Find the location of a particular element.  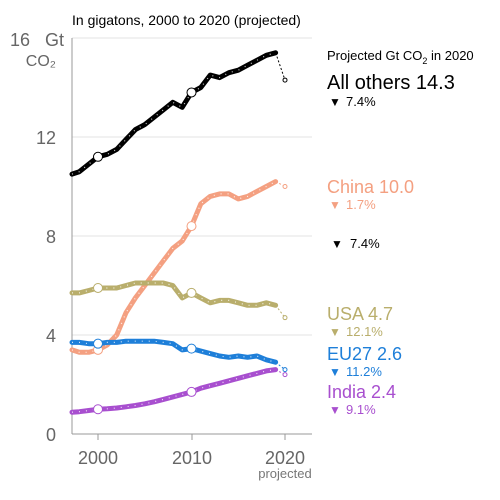

series-line-dots is located at coordinates (173, 267).